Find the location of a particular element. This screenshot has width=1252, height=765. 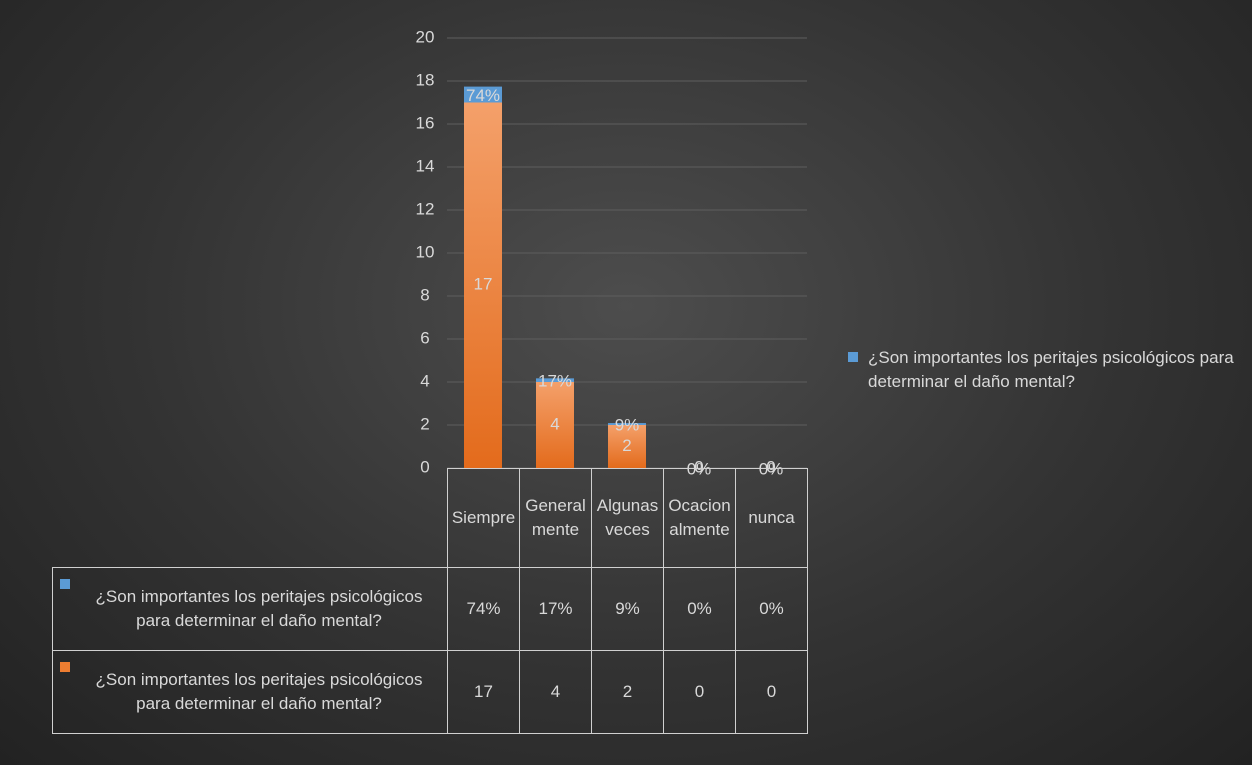

table-header: nunca is located at coordinates (771, 518).